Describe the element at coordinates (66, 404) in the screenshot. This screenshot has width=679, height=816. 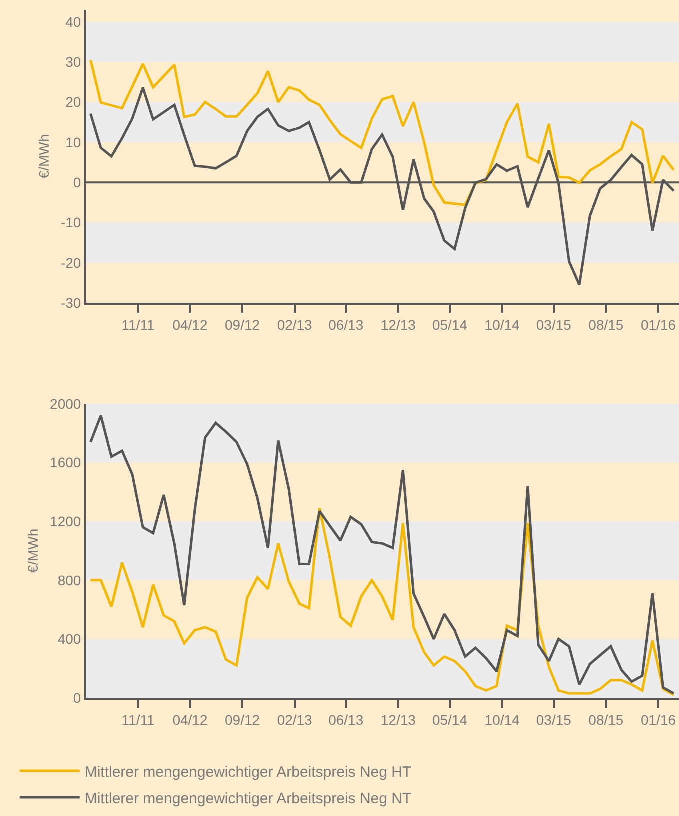
I see `y-tick-label: 2000` at that location.